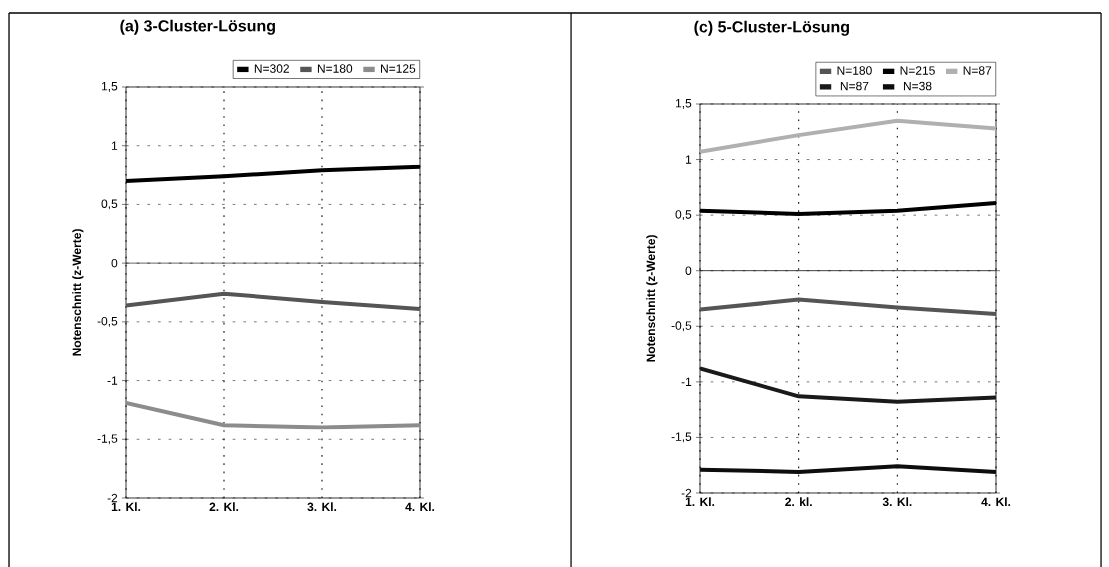 The width and height of the screenshot is (1109, 567). What do you see at coordinates (224, 506) in the screenshot?
I see `x-tick-label: 2. Kl.` at bounding box center [224, 506].